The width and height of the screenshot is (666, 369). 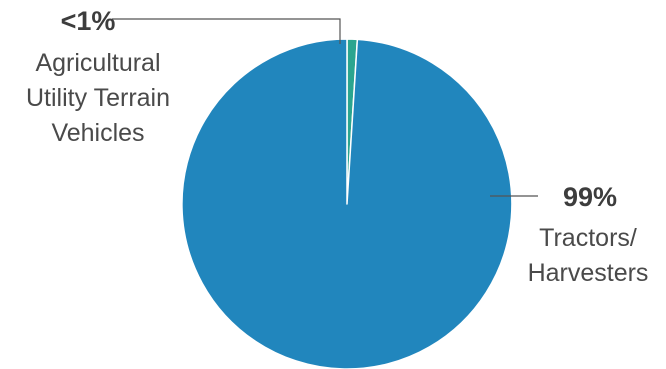 What do you see at coordinates (588, 273) in the screenshot?
I see `slice-label-tractors-line2: Harvesters` at bounding box center [588, 273].